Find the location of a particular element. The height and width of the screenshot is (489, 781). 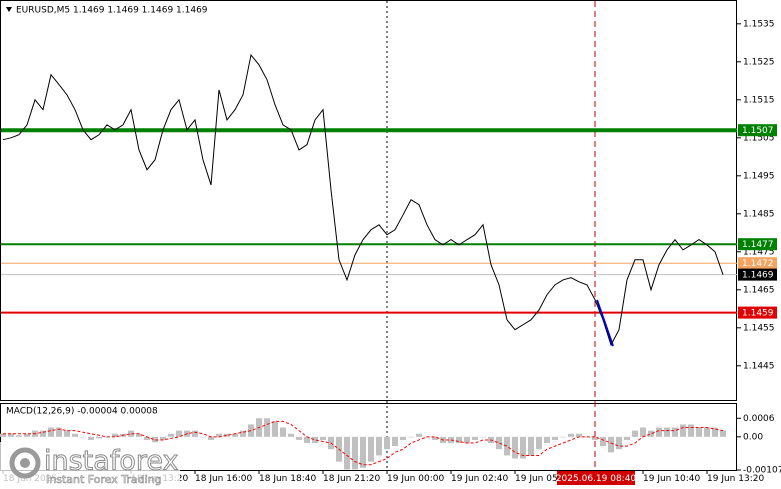

level-label: 1.1507 is located at coordinates (758, 131).